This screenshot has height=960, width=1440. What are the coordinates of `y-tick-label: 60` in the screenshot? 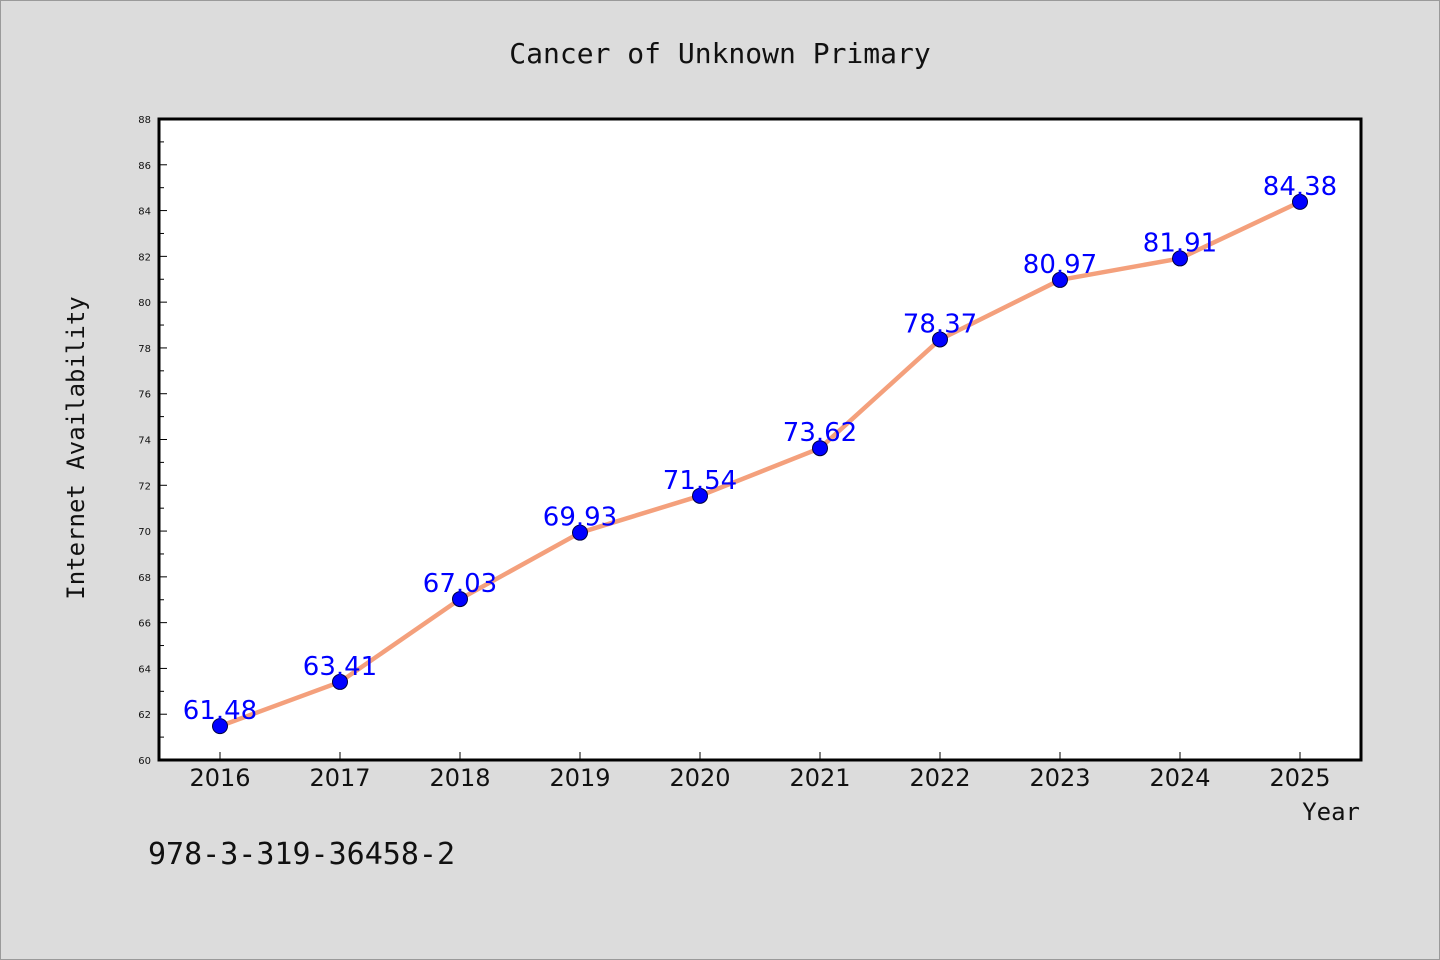 It's located at (144, 761).